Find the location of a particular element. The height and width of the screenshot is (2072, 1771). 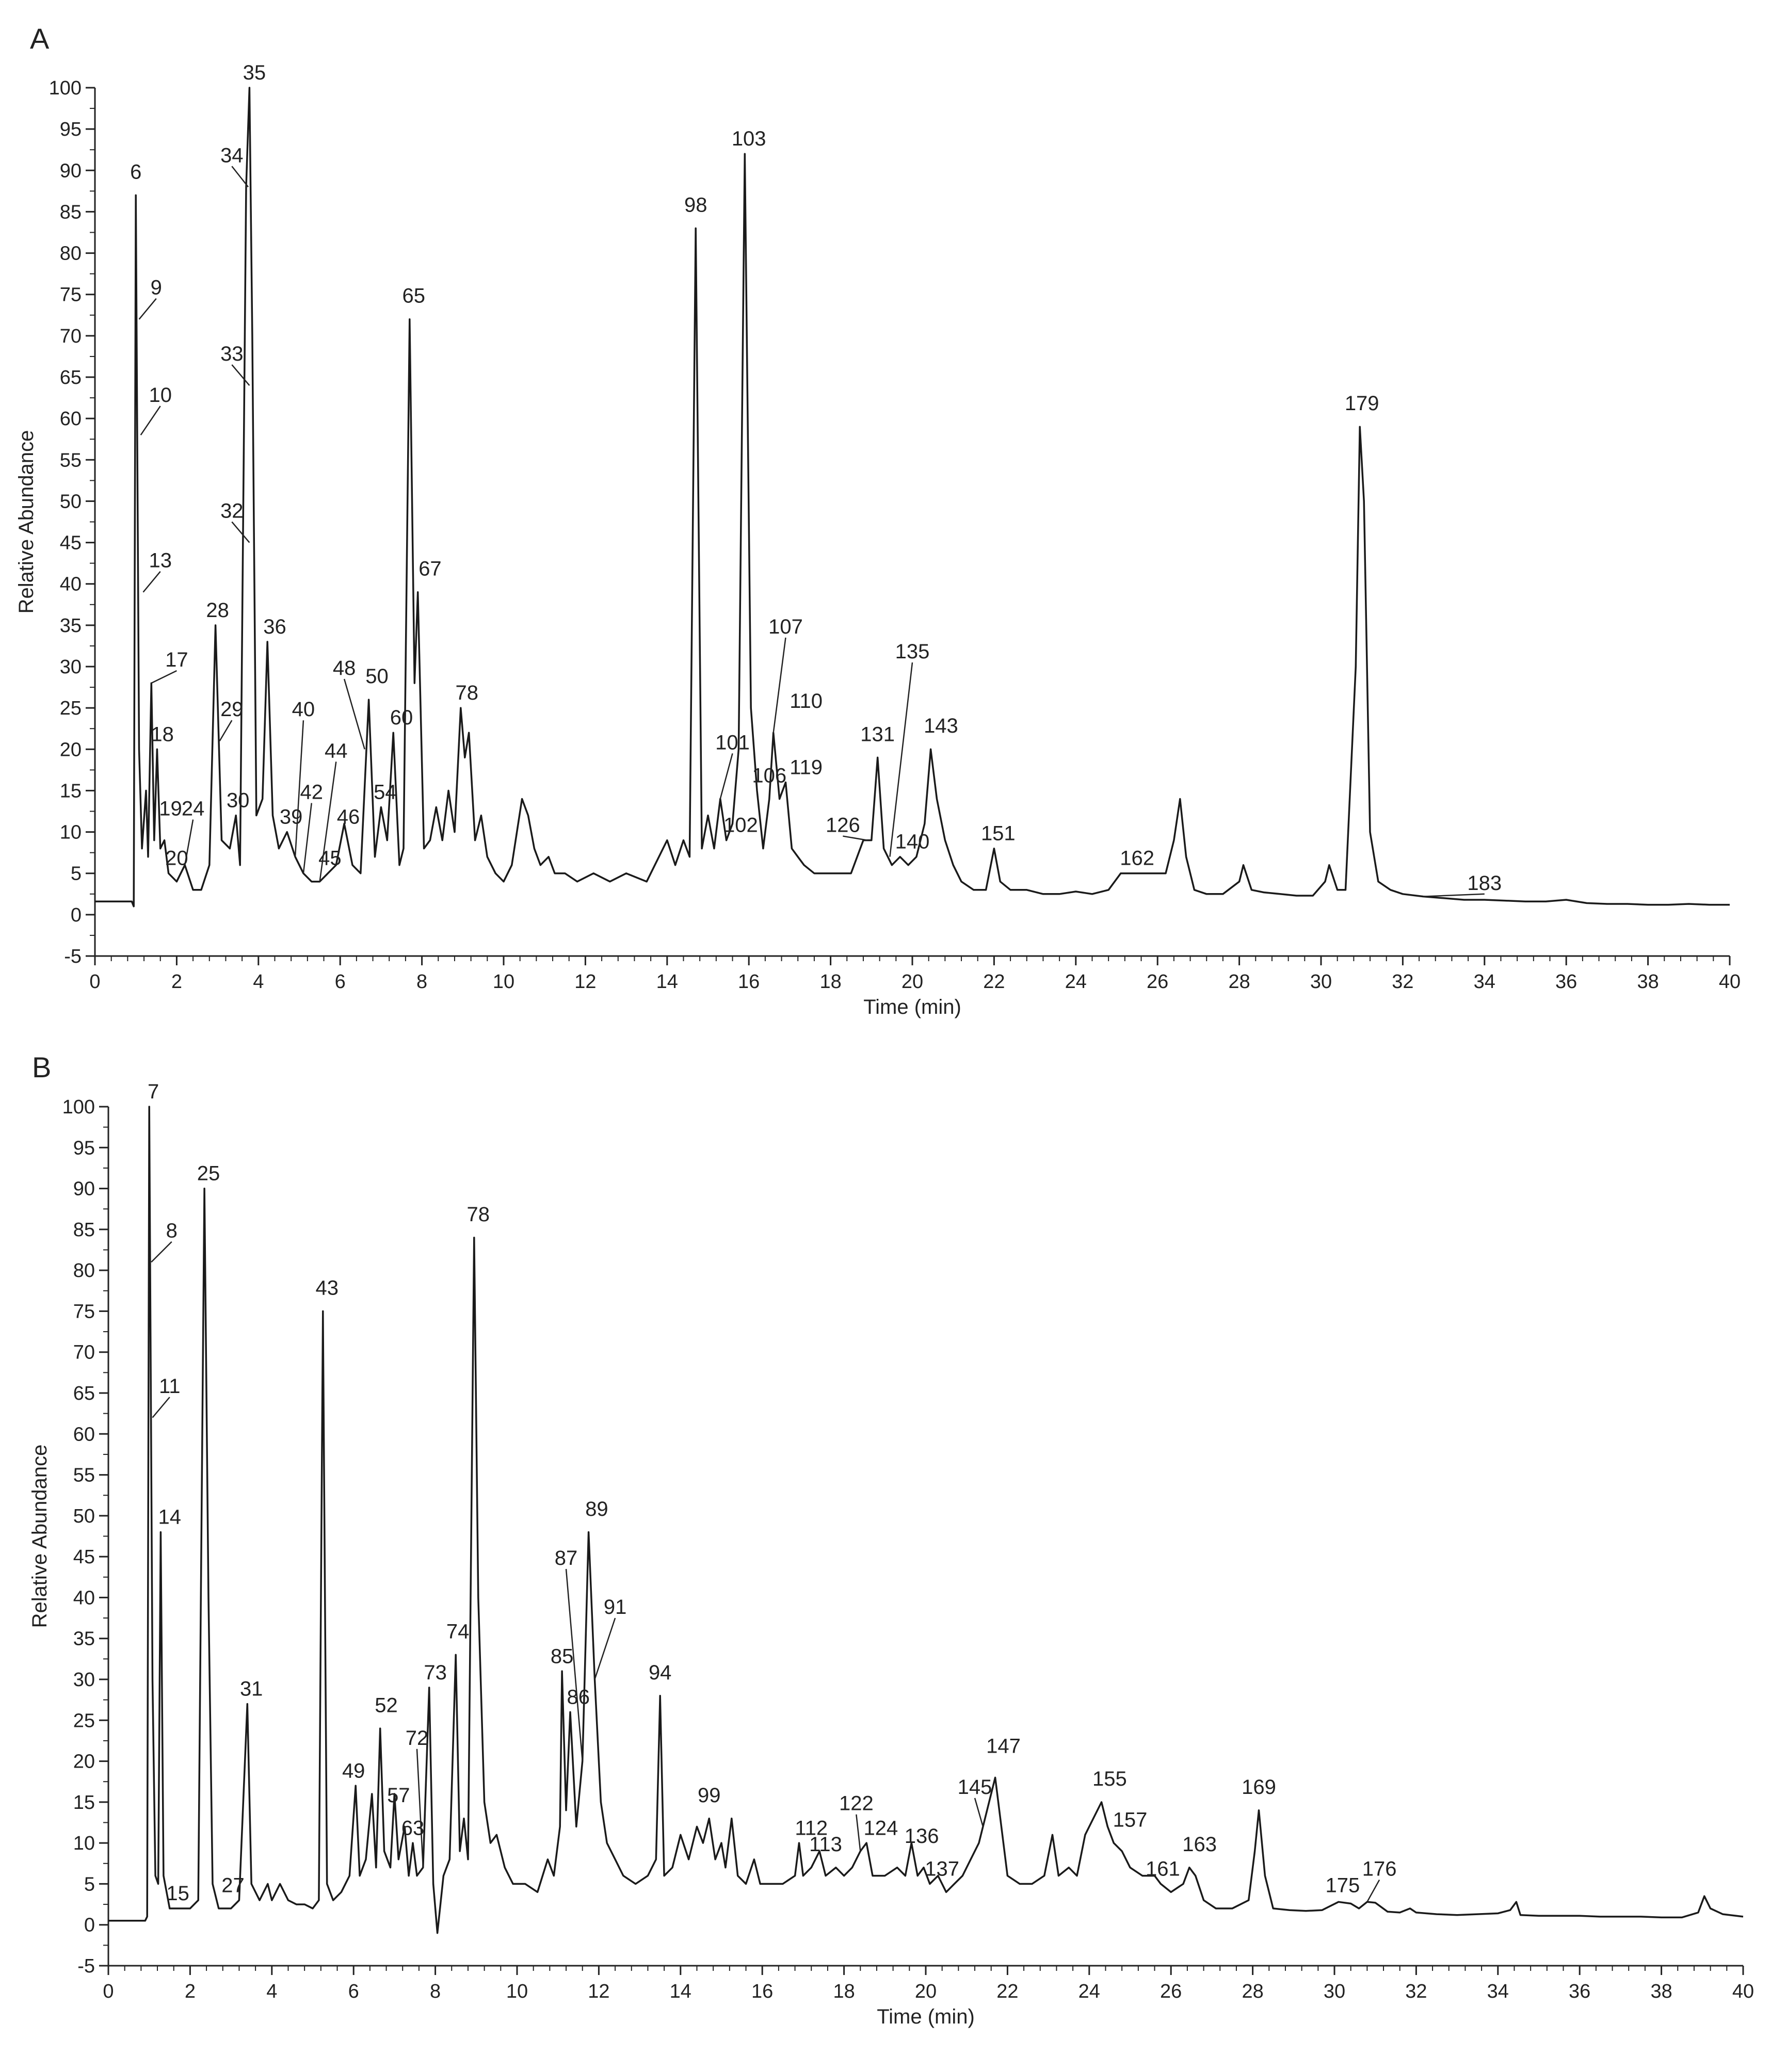

peak-label: 7 is located at coordinates (154, 1091).